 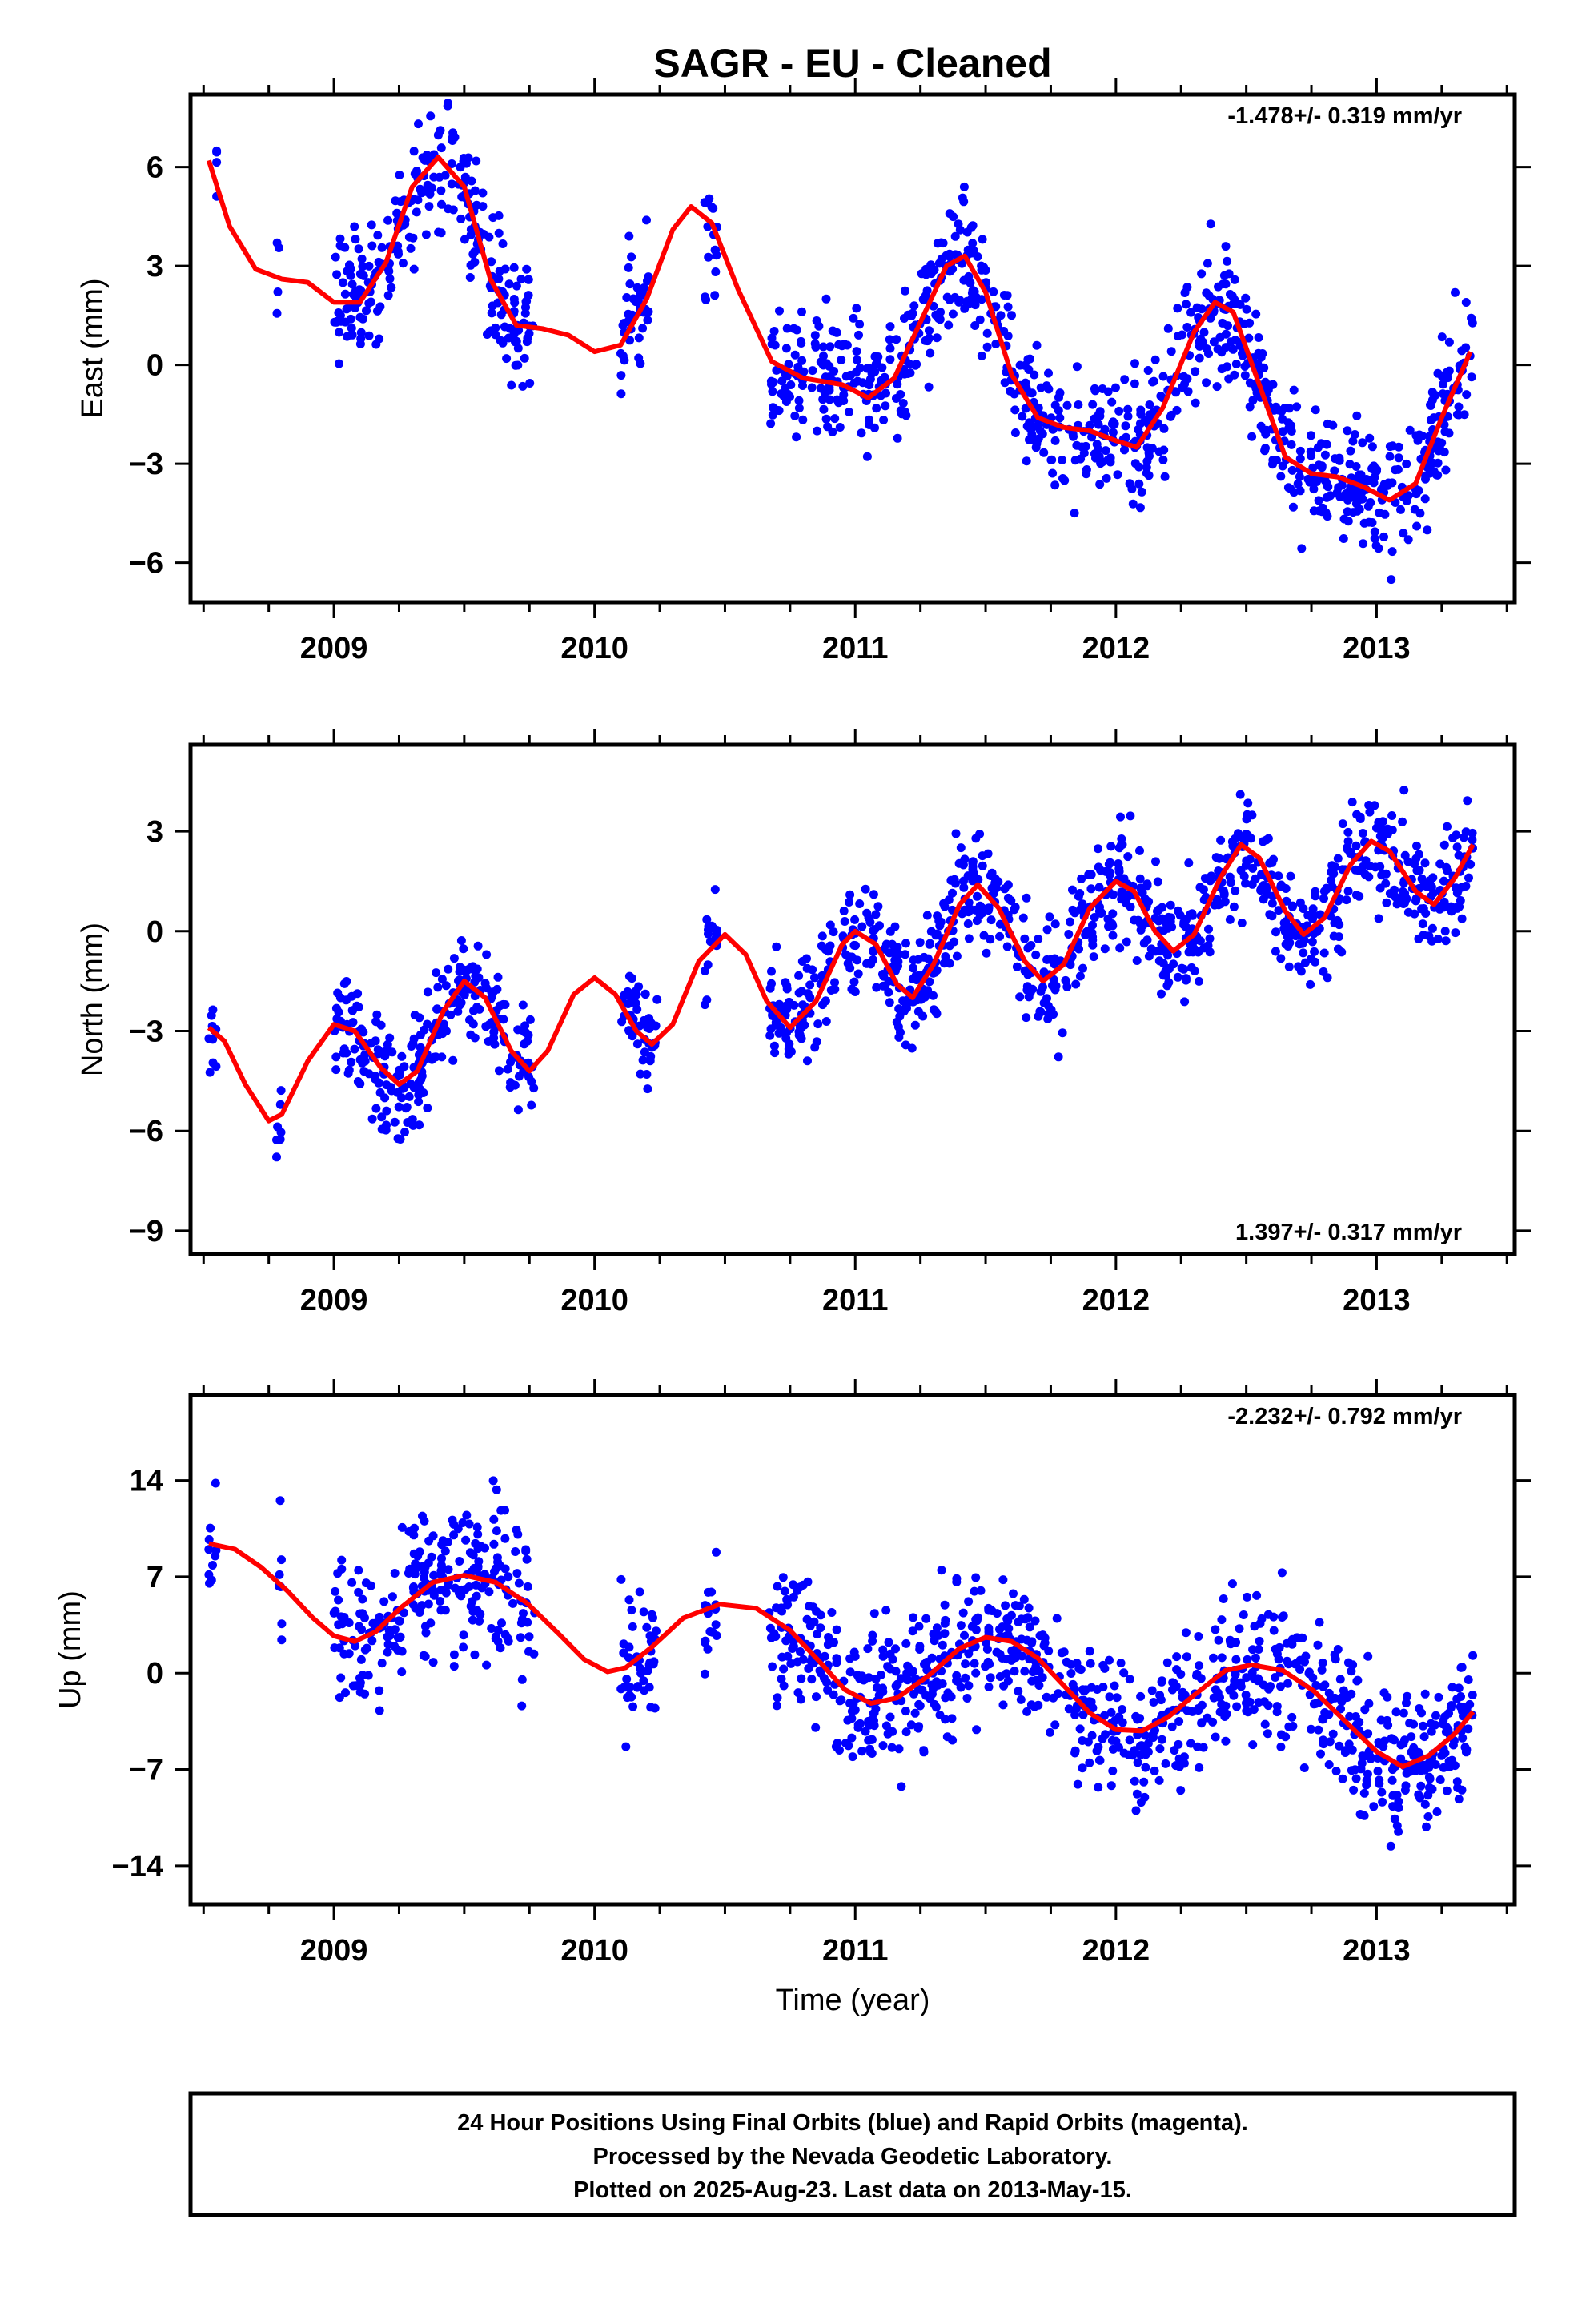 What do you see at coordinates (93, 1000) in the screenshot?
I see `north-y-axis-label: North (mm)` at bounding box center [93, 1000].